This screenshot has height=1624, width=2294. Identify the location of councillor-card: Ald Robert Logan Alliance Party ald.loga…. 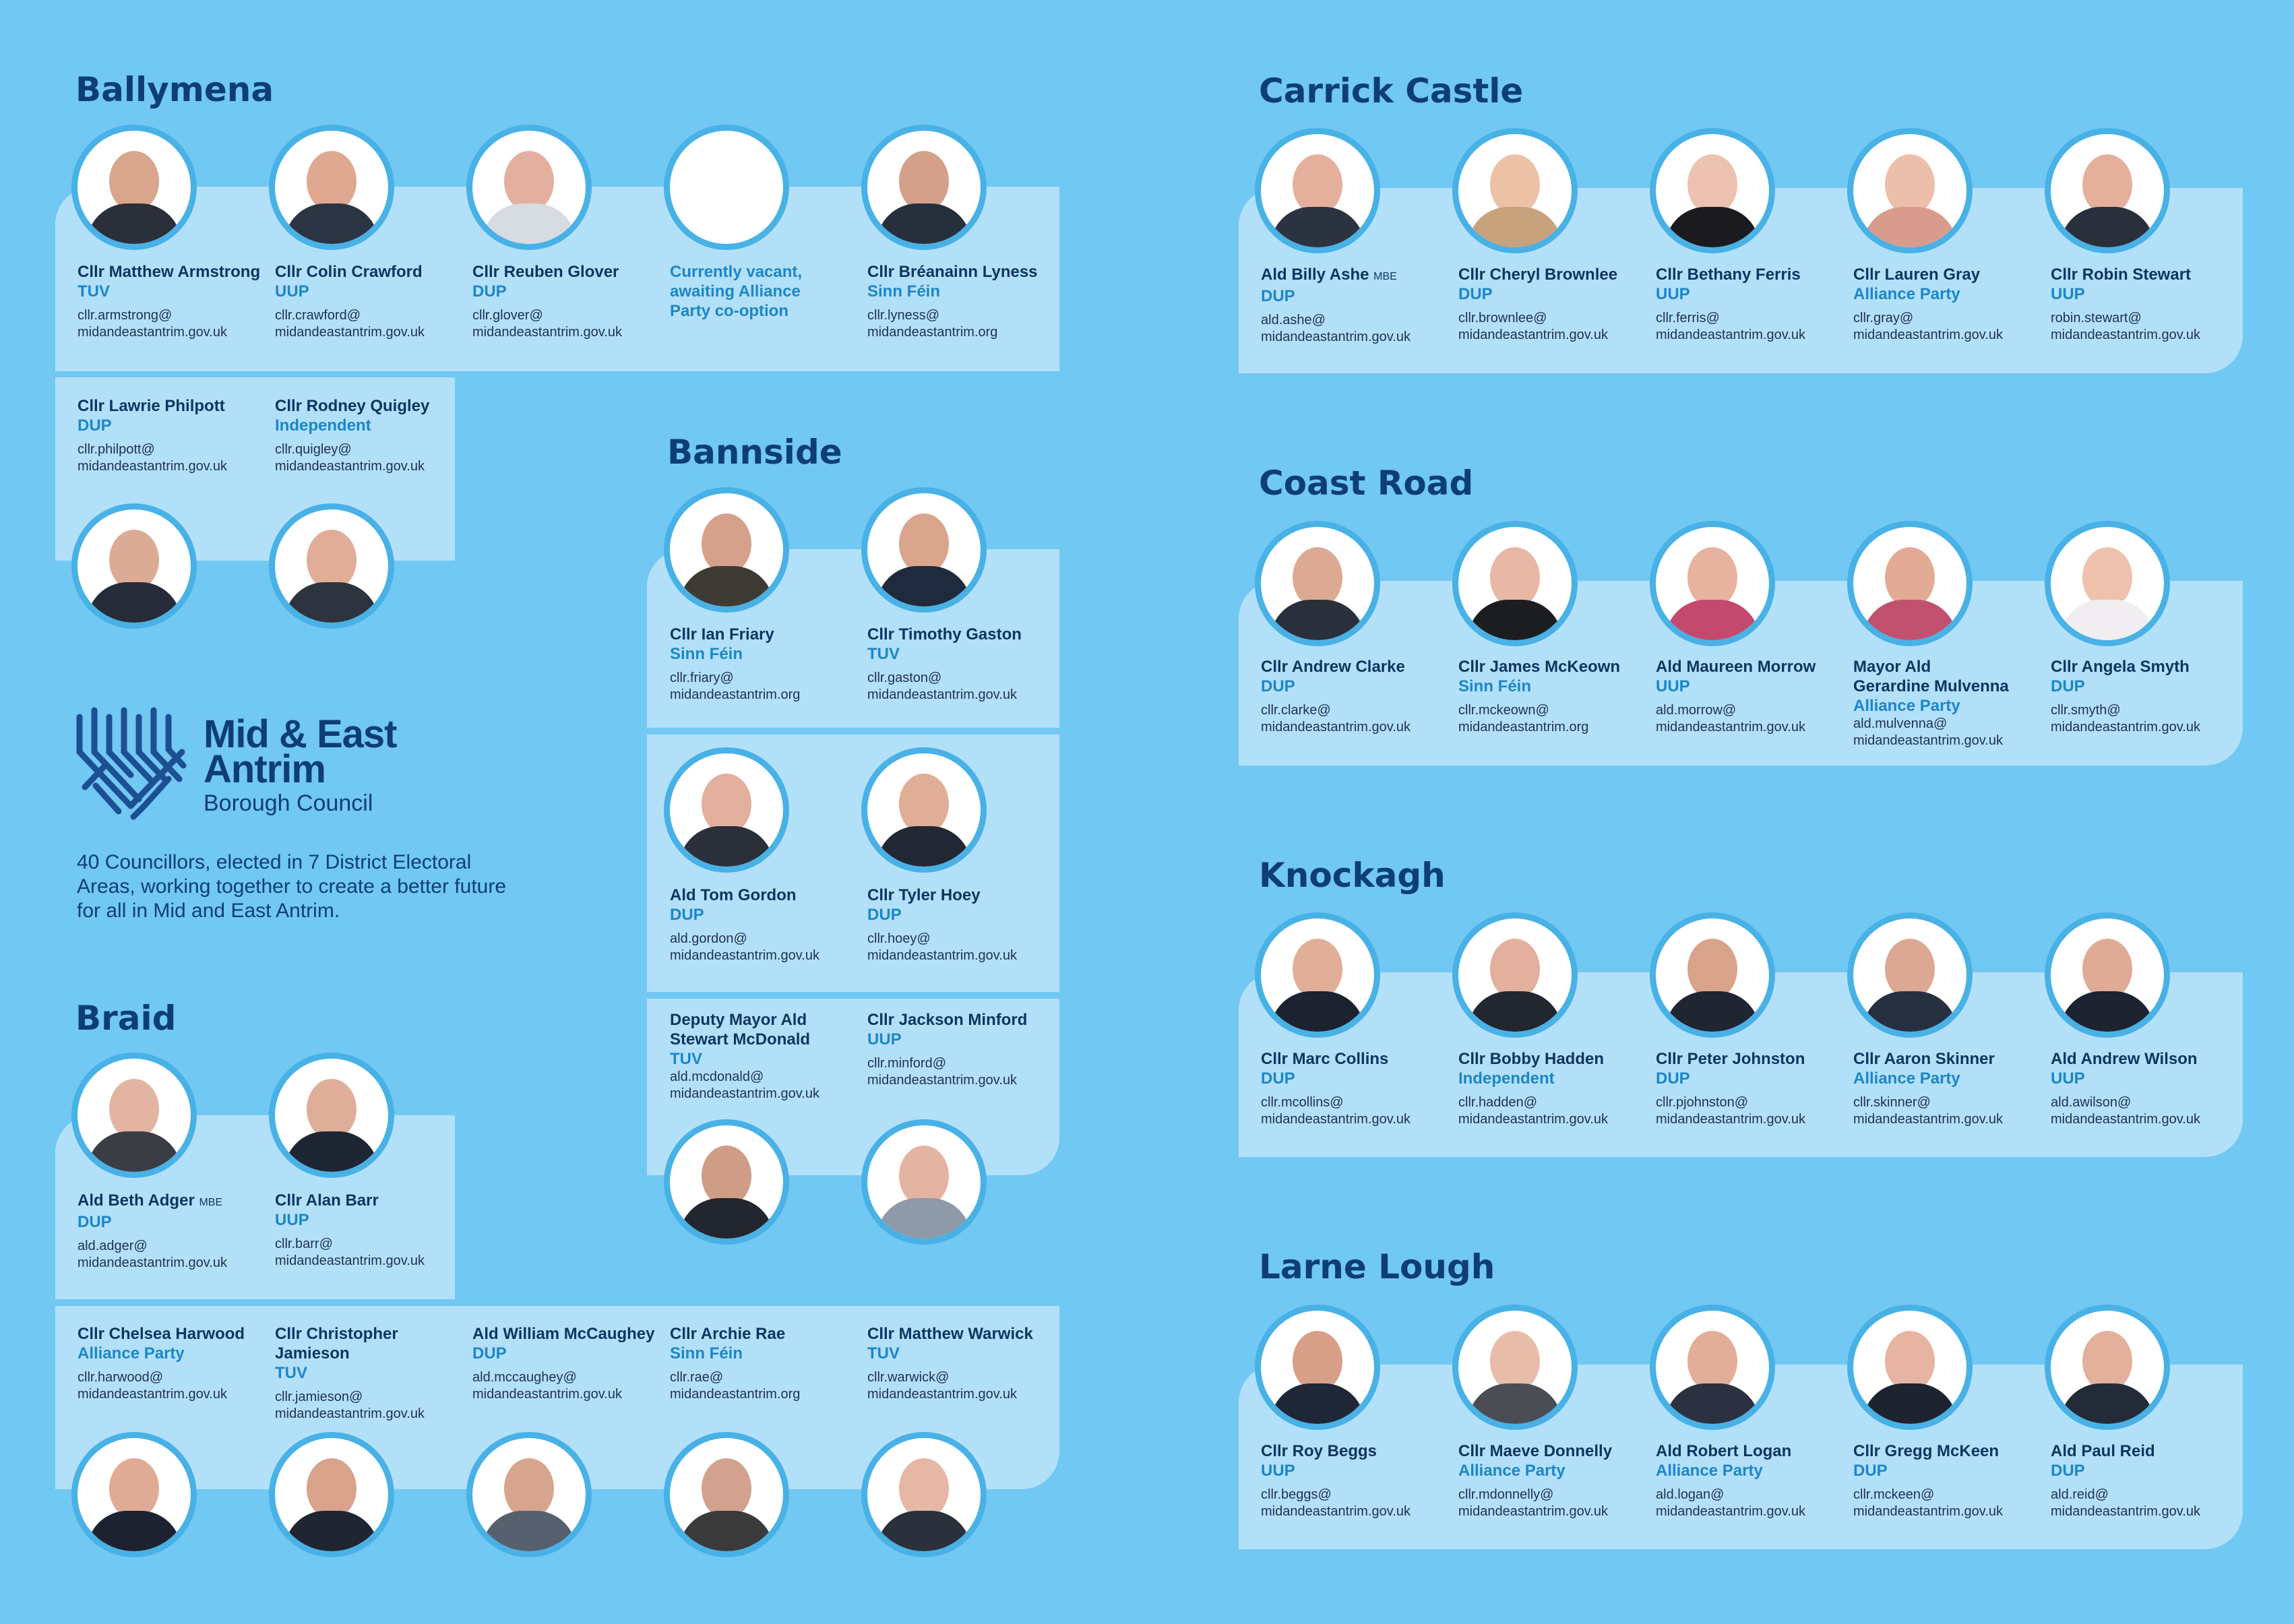
(1754, 1481).